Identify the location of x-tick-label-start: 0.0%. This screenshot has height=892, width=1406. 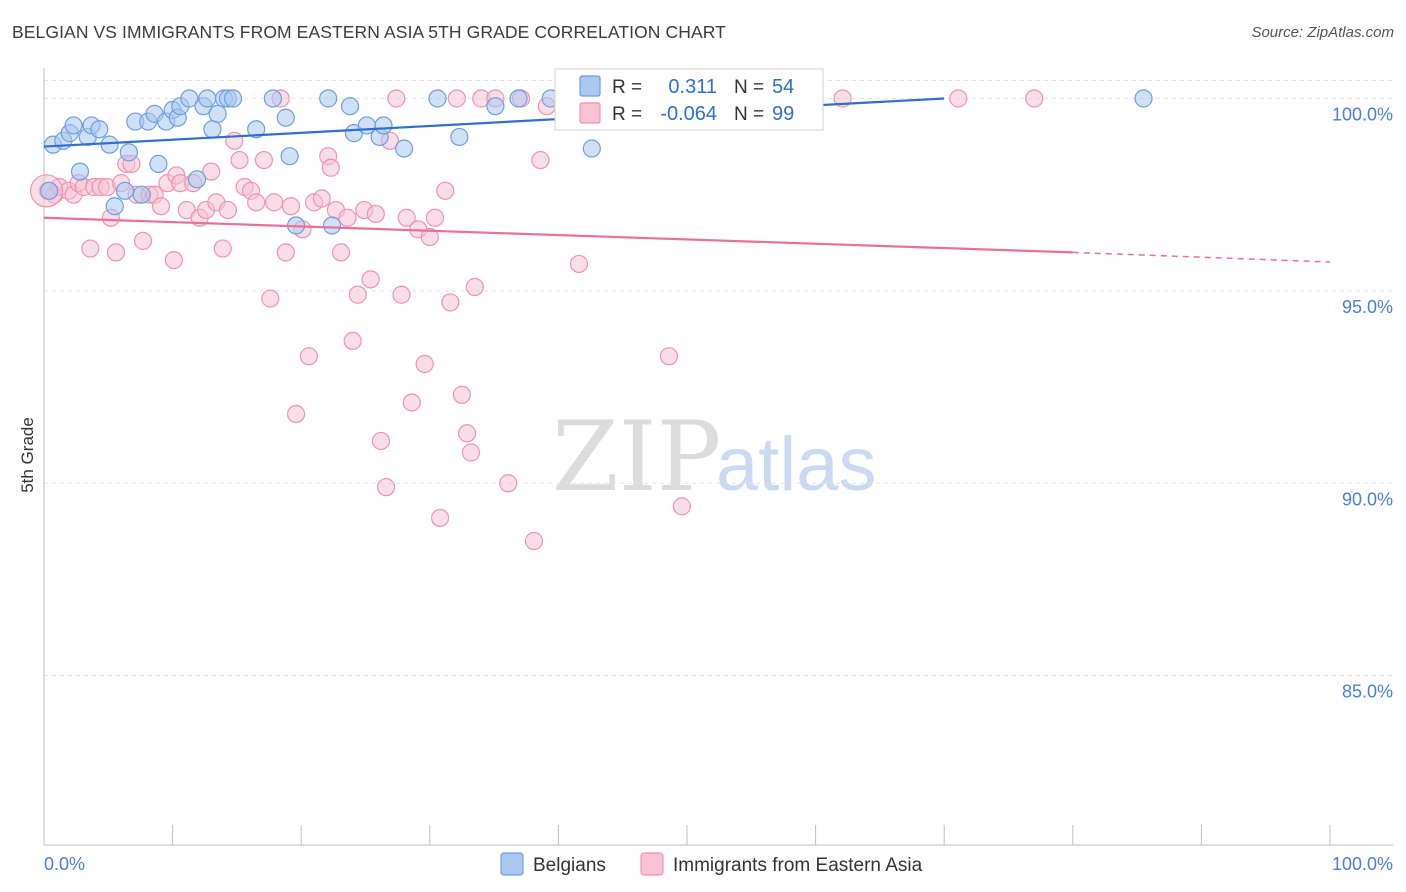
(64, 864).